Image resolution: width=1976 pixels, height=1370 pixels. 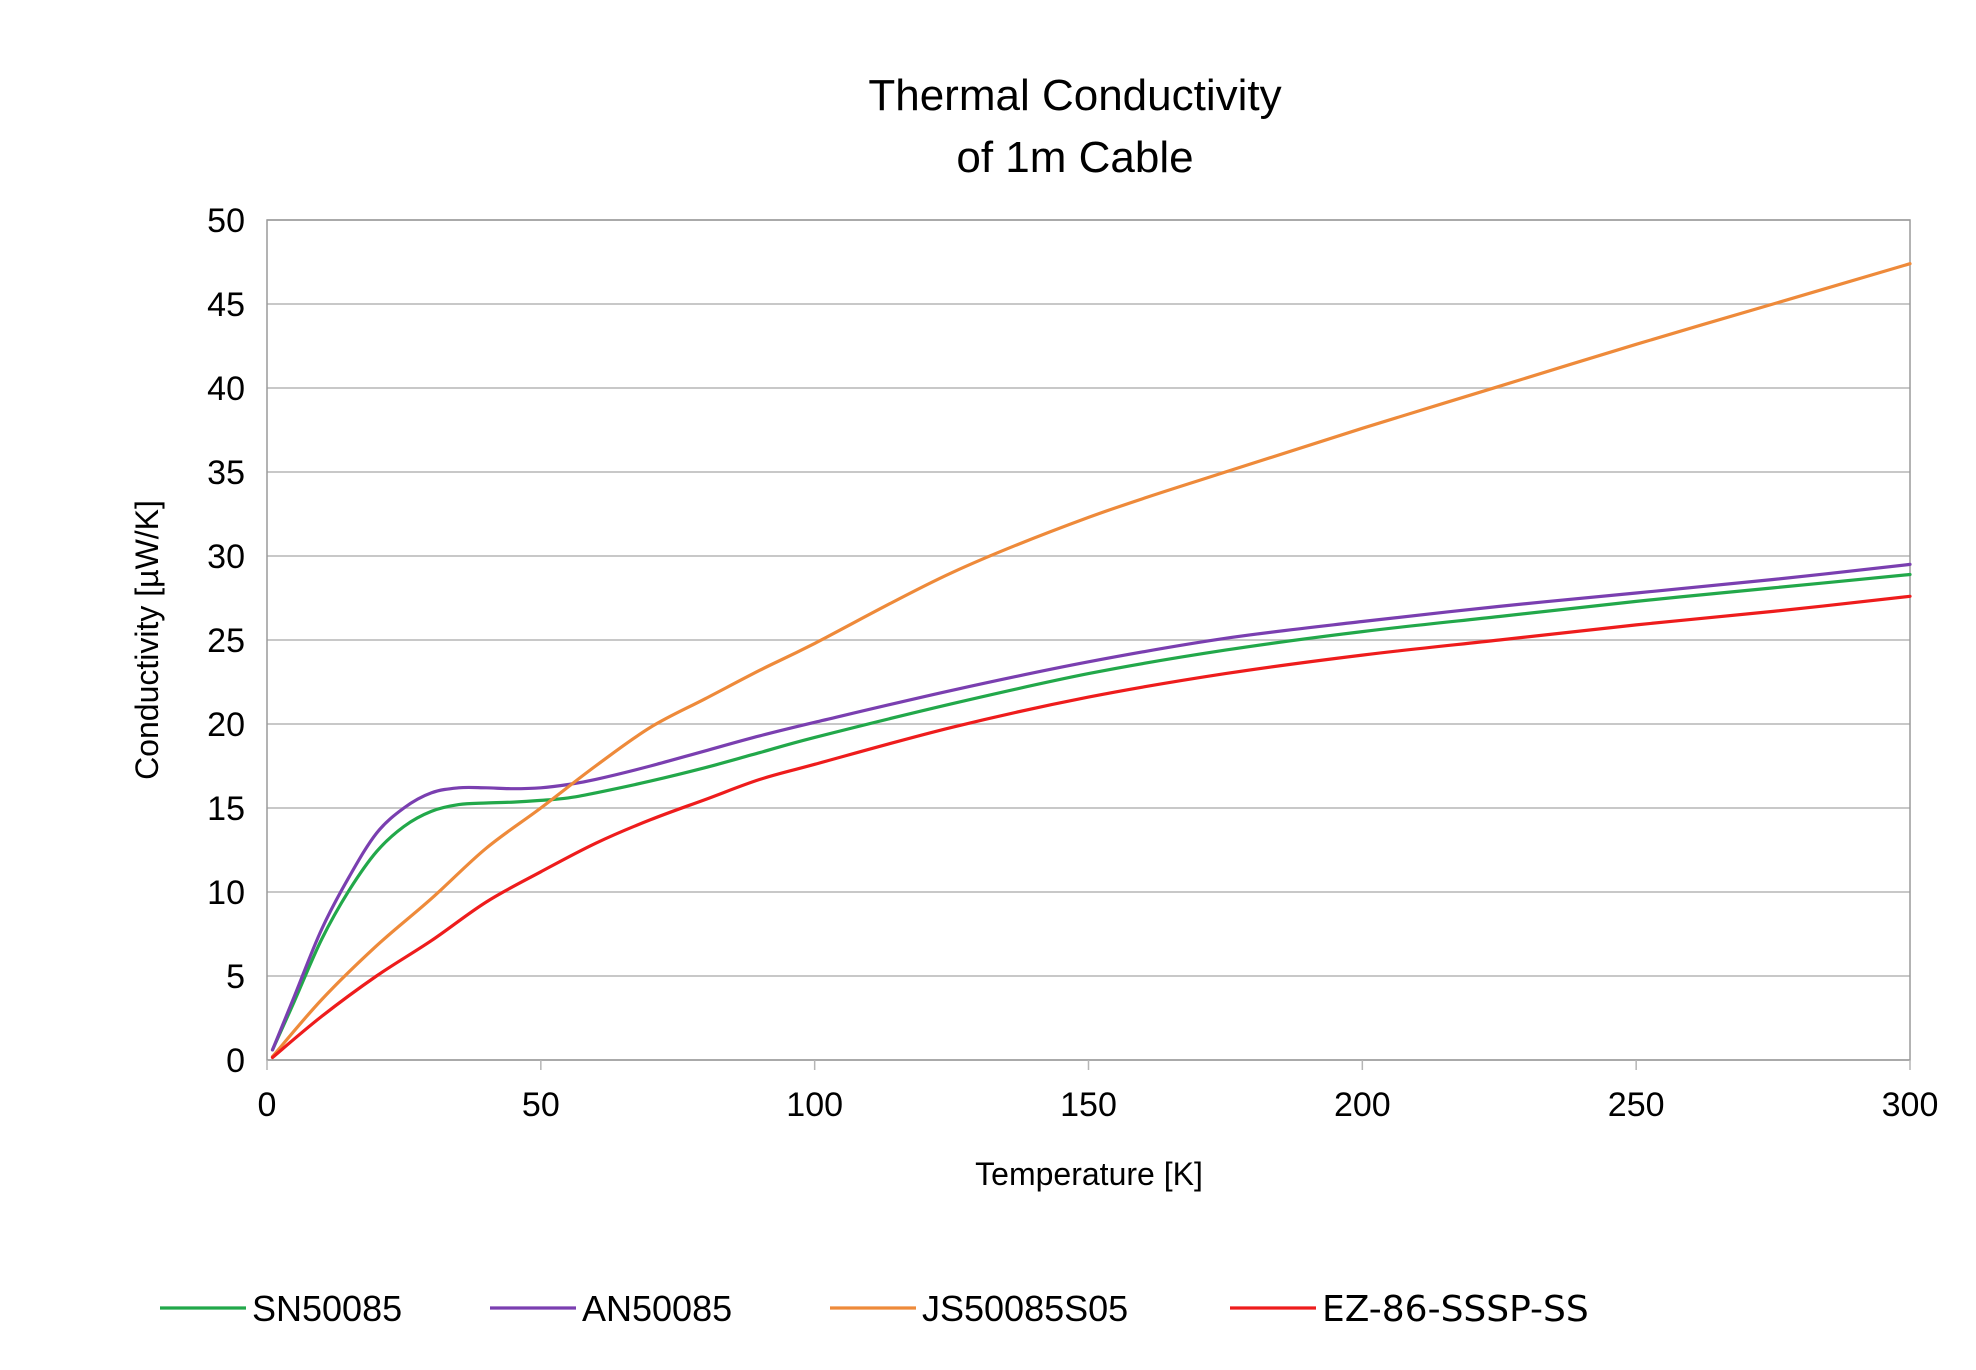 What do you see at coordinates (1074, 95) in the screenshot?
I see `chart-title-line-1: Thermal Conductivity` at bounding box center [1074, 95].